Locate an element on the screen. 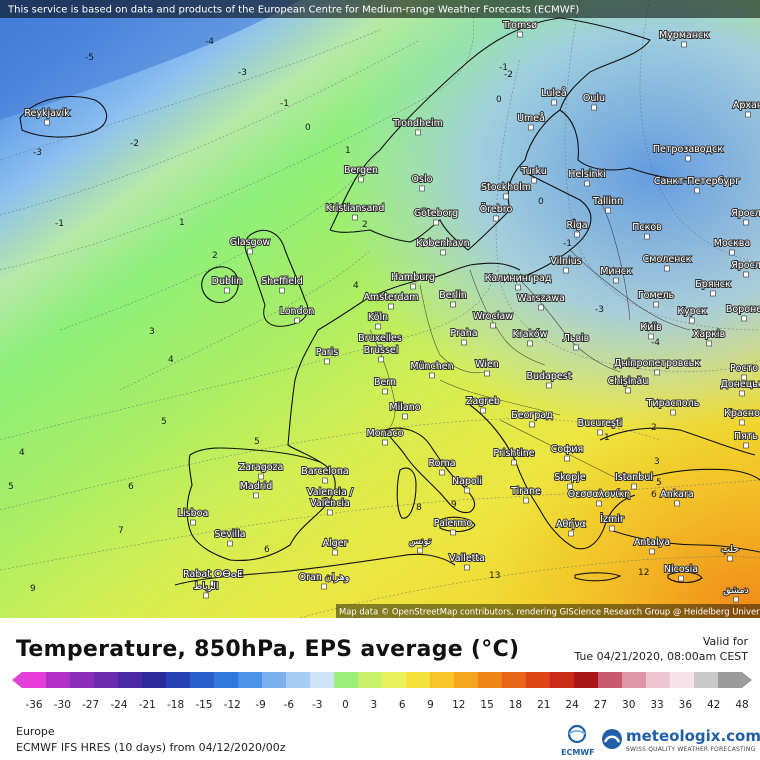 The image size is (760, 760). city-marker: Warszawa is located at coordinates (541, 301).